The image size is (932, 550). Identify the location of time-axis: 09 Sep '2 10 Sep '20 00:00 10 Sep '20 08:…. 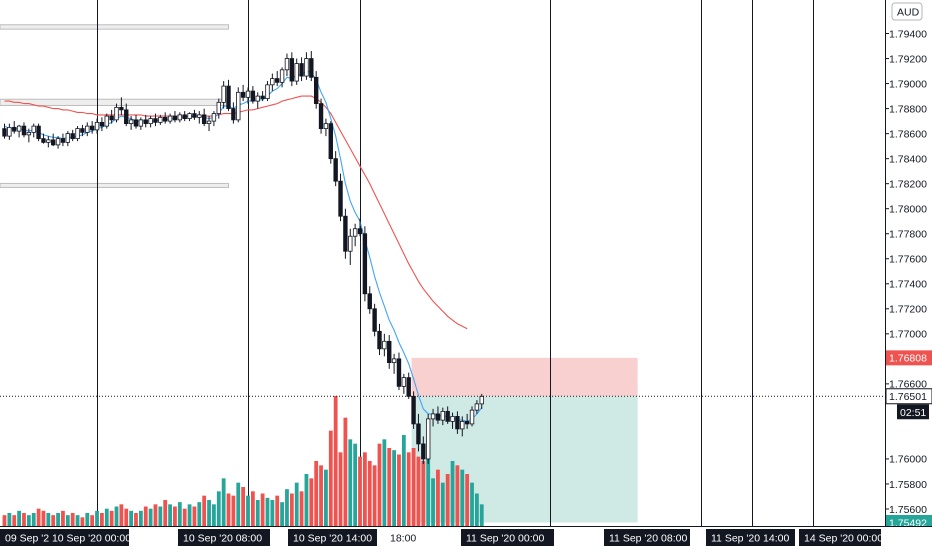
(466, 538).